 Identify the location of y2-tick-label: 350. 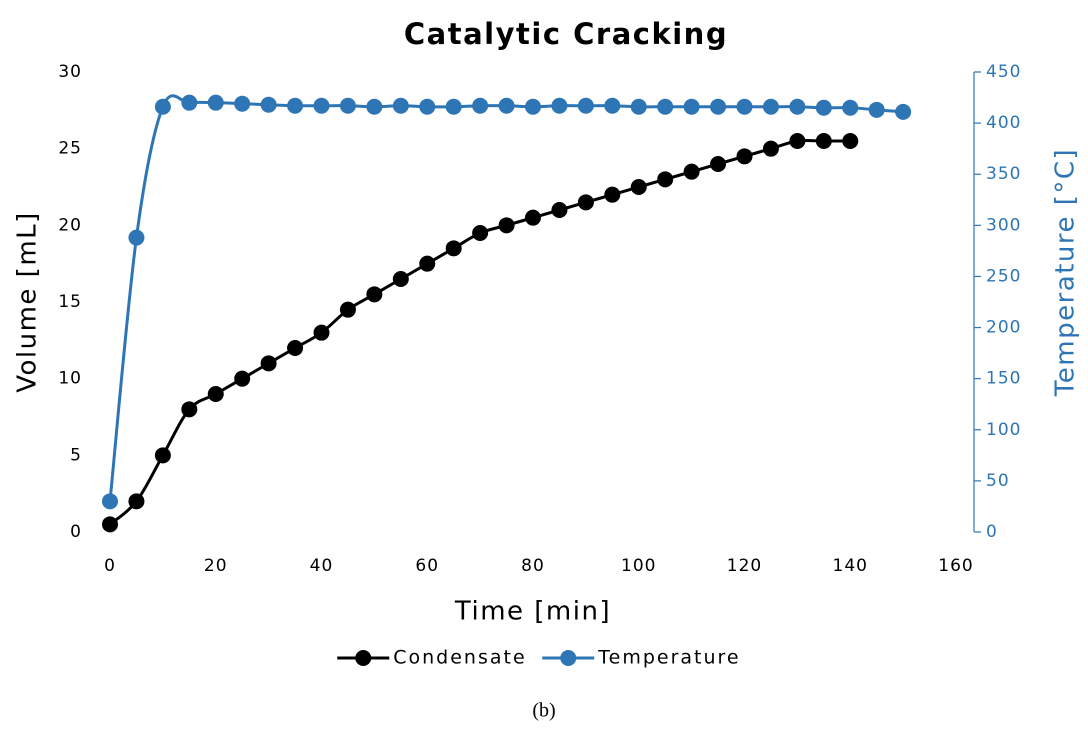
(1003, 174).